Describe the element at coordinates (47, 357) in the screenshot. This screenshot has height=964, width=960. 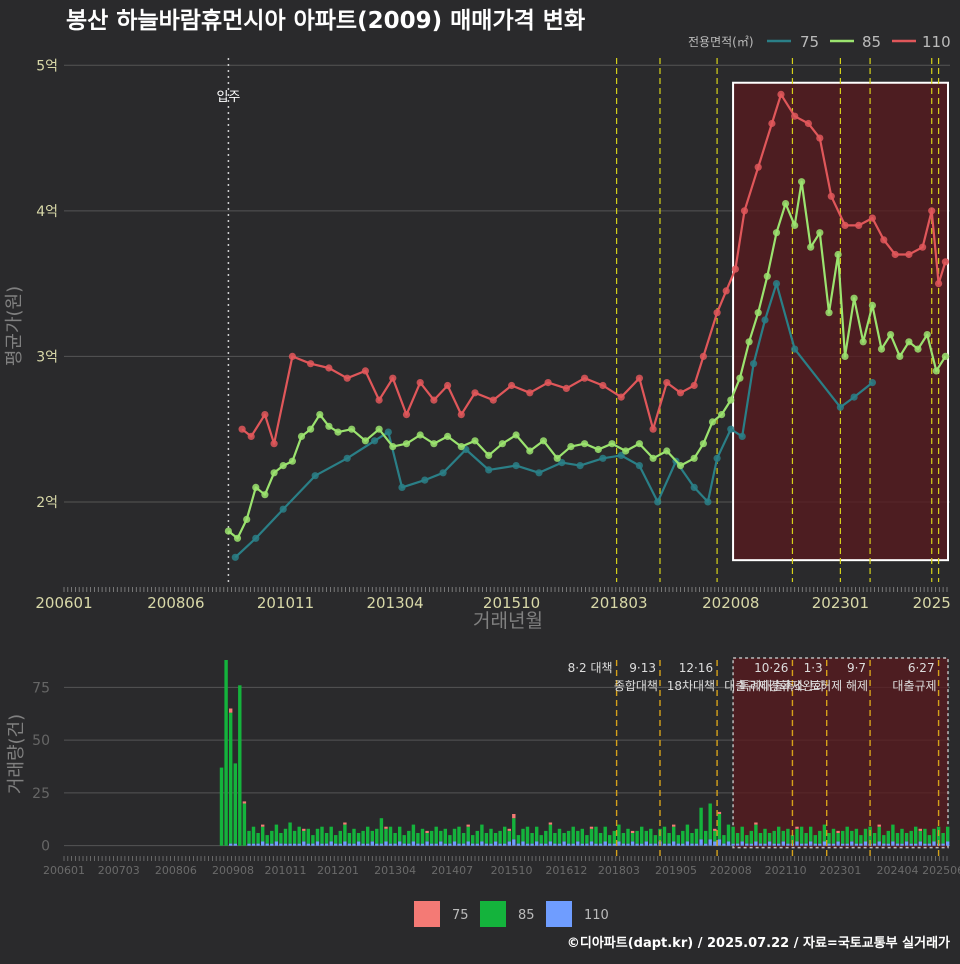
I see `upper-y-tick-1: 3억` at that location.